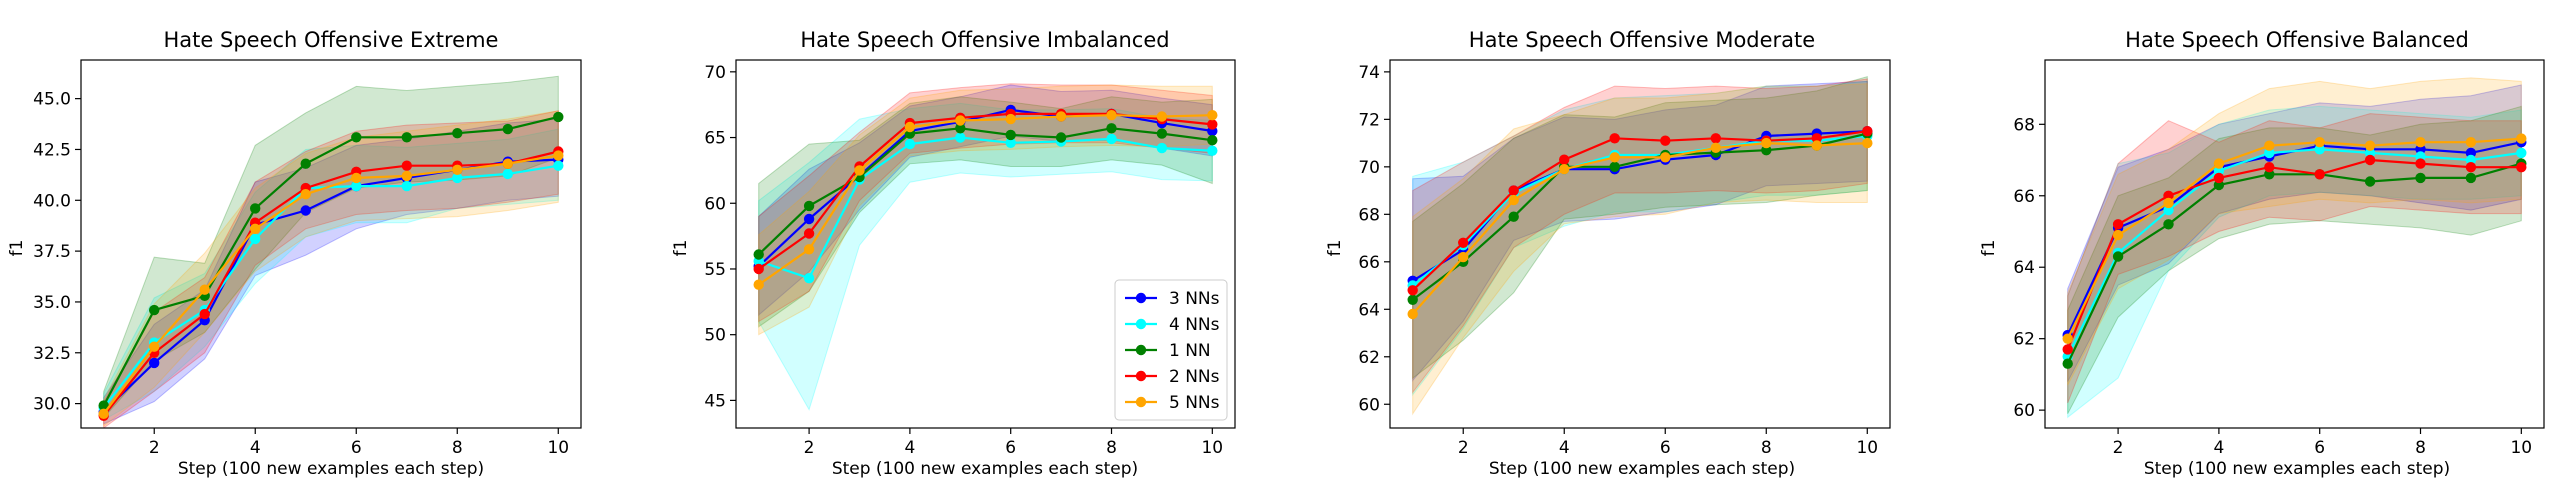 This screenshot has height=480, width=2560. Describe the element at coordinates (809, 448) in the screenshot. I see `x-tick-label: 2` at that location.